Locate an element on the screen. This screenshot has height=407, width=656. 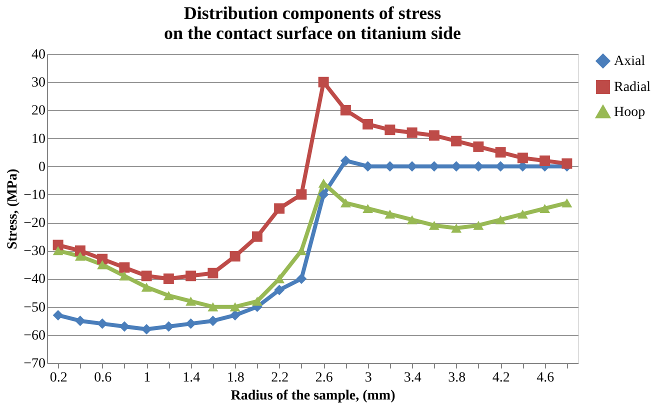
x-tick-label: 0.2 is located at coordinates (59, 378).